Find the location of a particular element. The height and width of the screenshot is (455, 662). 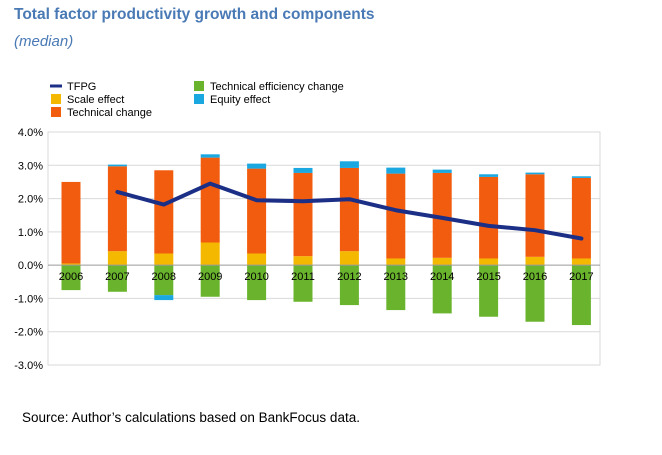

legend-swatch-technical-change is located at coordinates (56, 112).